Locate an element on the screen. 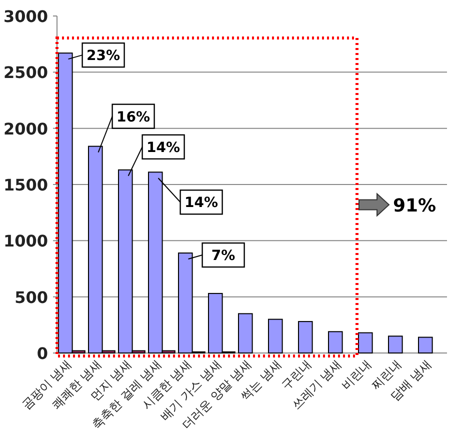 The width and height of the screenshot is (451, 447). y-tick-label: 3000 is located at coordinates (25, 16).